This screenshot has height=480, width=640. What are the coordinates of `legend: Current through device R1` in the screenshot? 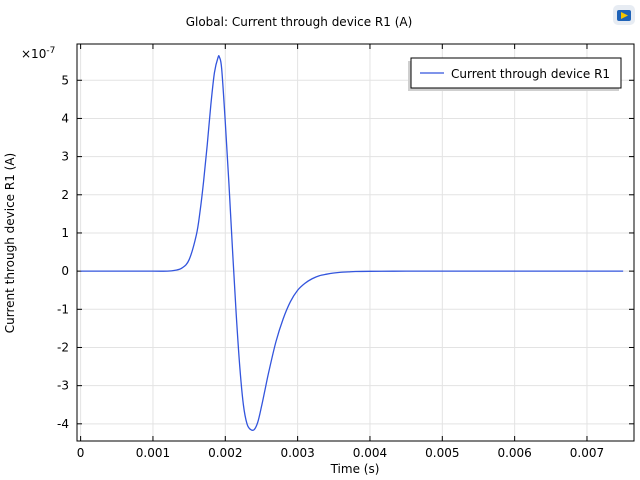 It's located at (515, 74).